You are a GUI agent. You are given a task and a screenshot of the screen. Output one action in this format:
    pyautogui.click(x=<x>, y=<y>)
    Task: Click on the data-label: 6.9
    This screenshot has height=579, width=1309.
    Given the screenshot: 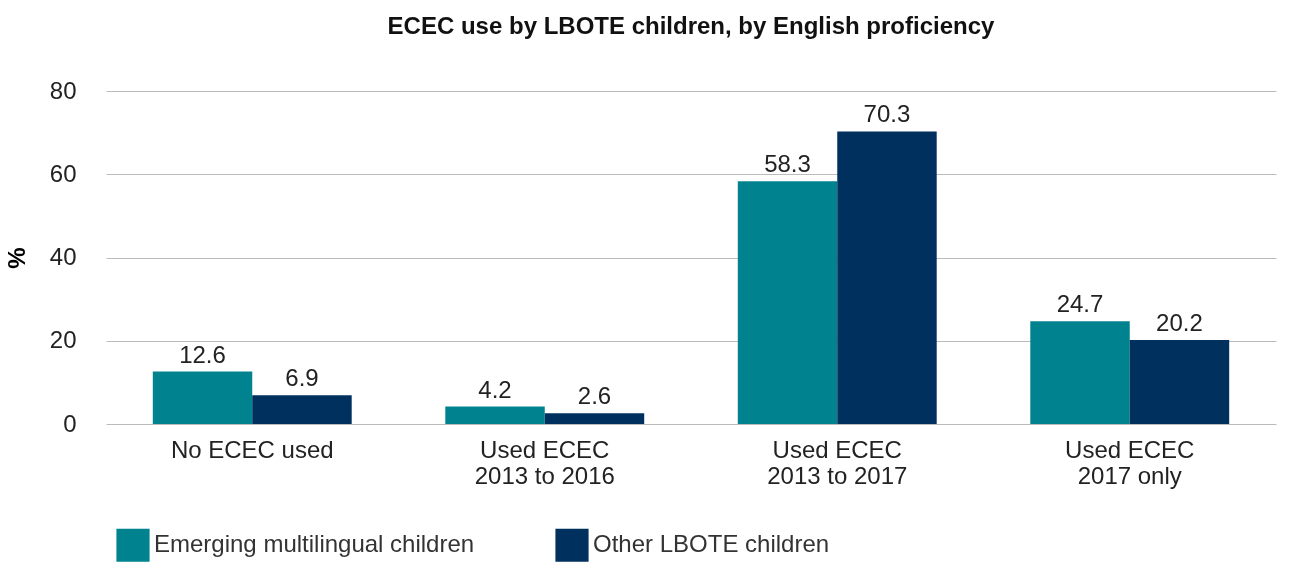 What is the action you would take?
    pyautogui.click(x=302, y=378)
    